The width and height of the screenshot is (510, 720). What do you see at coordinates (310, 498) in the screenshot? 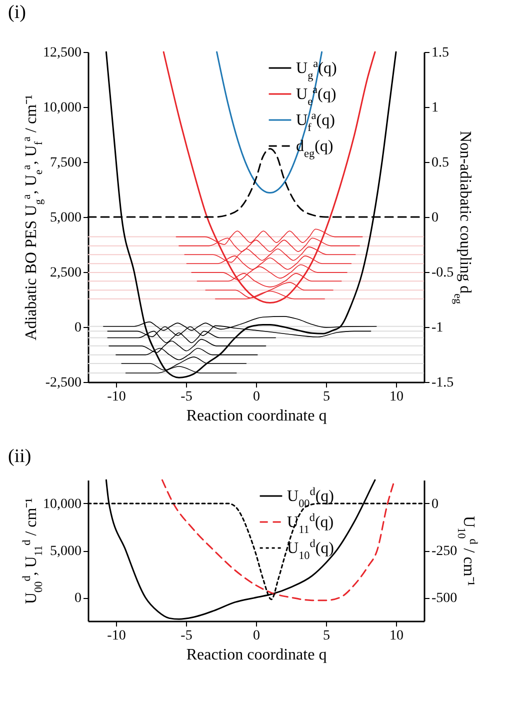
I see `legend-label: U$_{00}$$^{d}$(q)` at bounding box center [310, 498].